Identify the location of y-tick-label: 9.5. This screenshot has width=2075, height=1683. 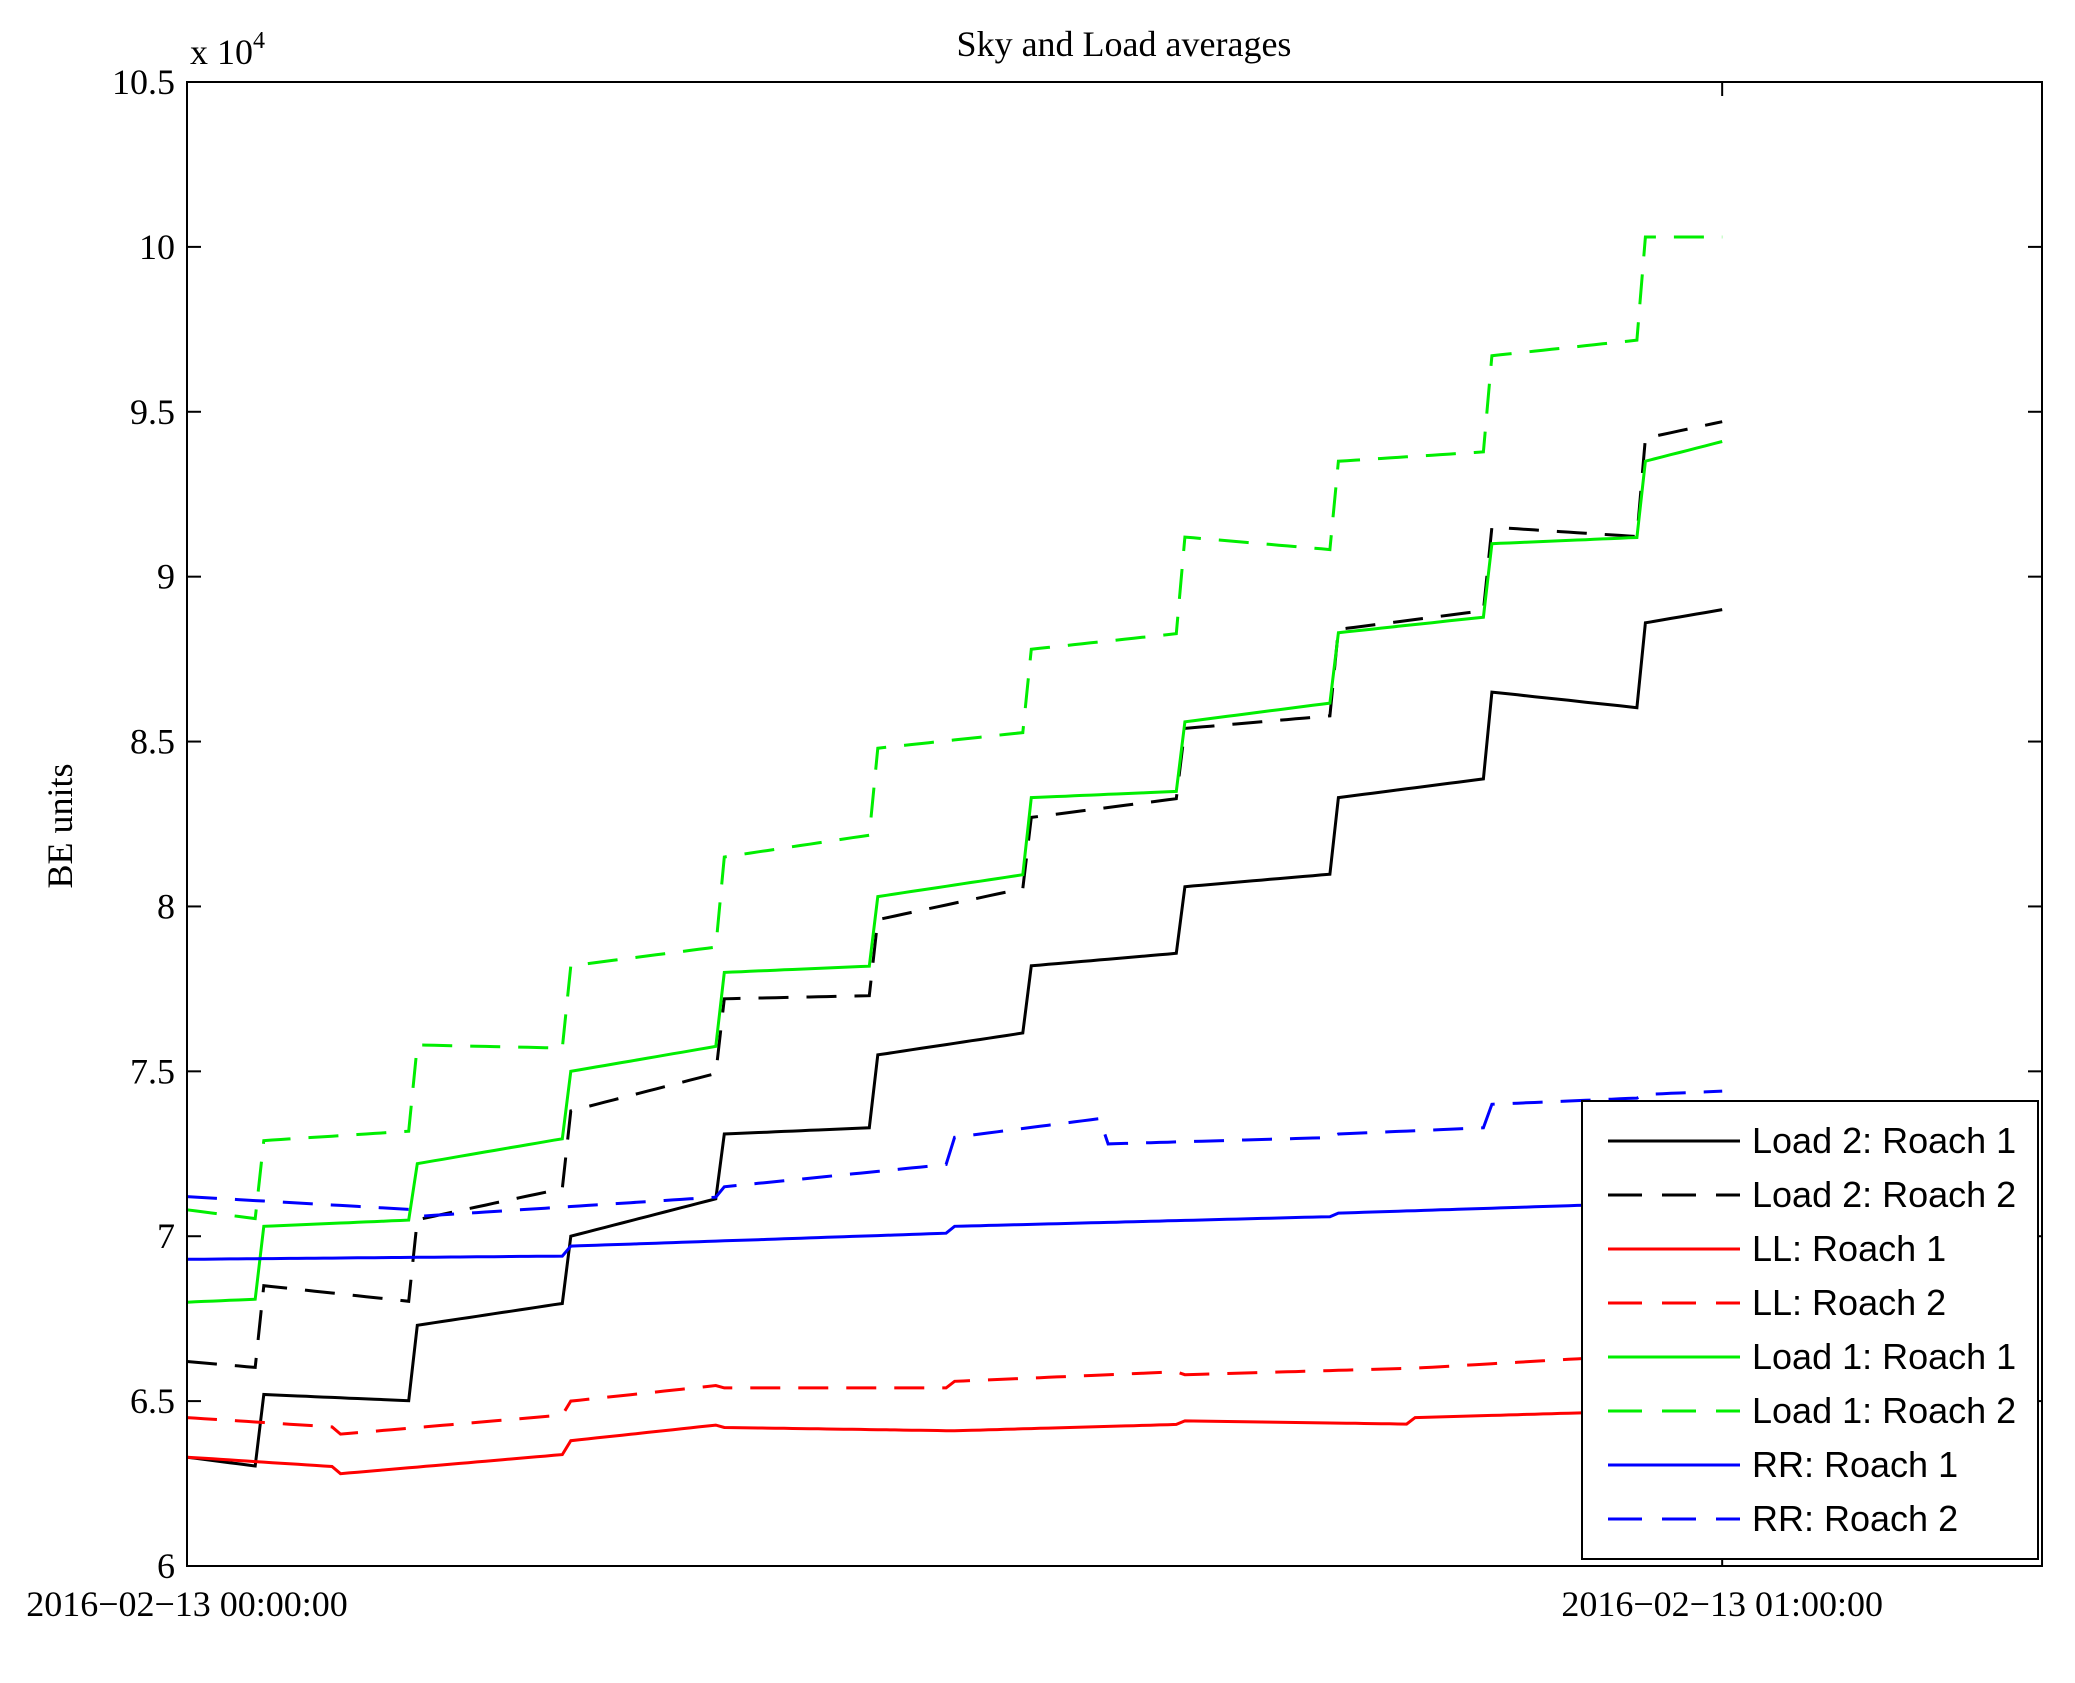
(152, 412).